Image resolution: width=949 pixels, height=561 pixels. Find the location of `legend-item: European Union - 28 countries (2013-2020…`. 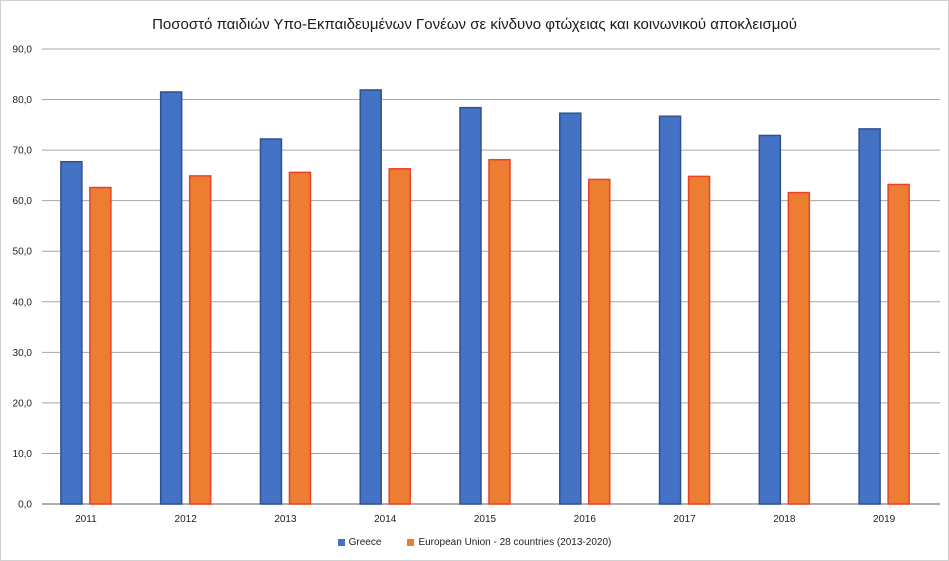

legend-item: European Union - 28 countries (2013-2020… is located at coordinates (509, 542).